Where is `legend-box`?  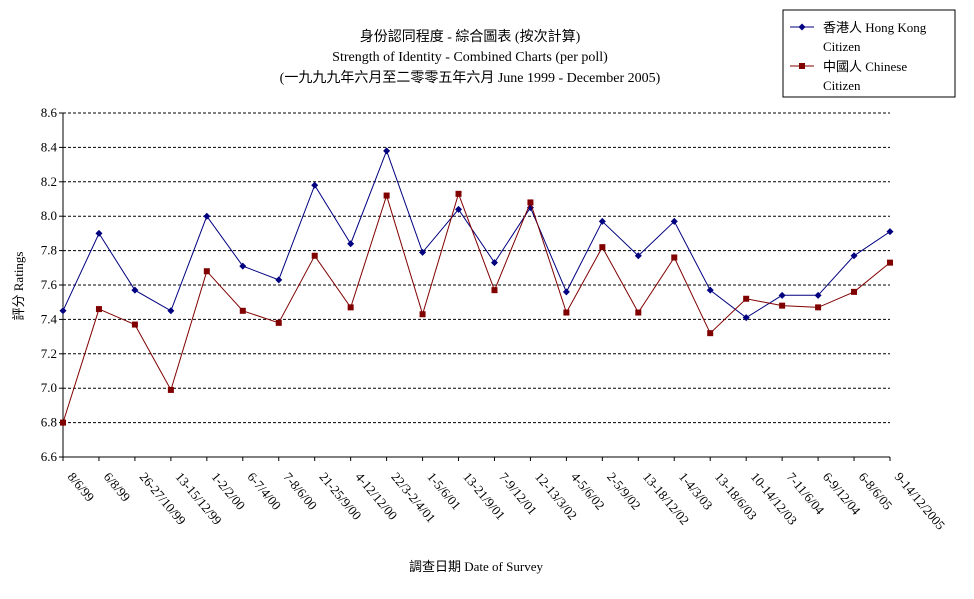
legend-box is located at coordinates (869, 53).